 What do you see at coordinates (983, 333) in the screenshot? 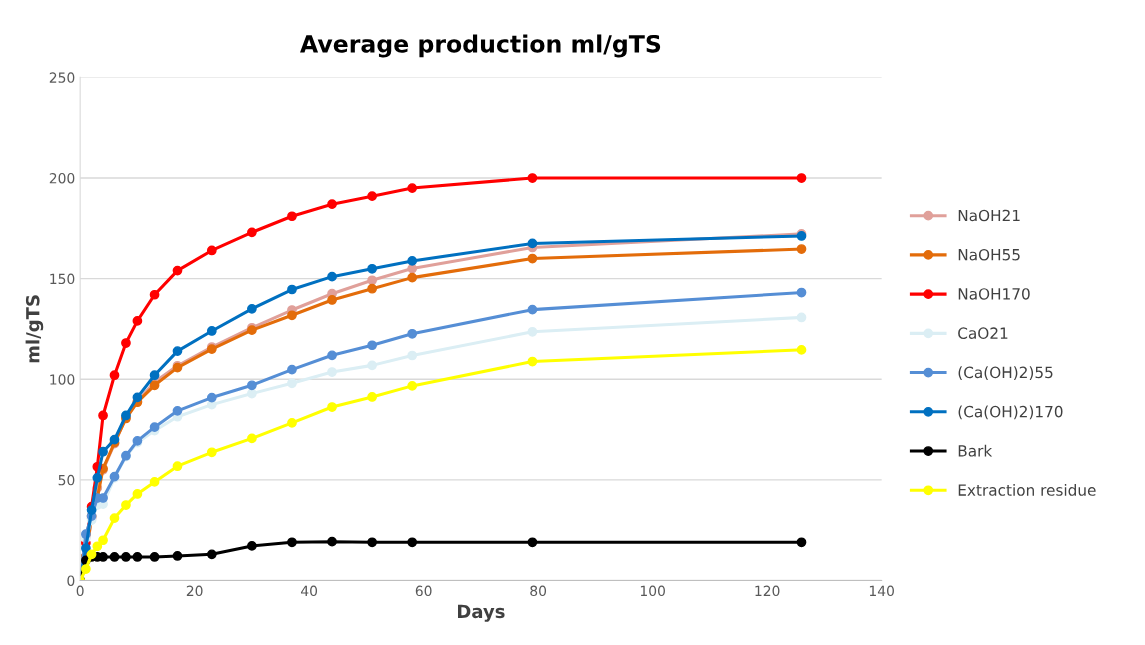
I see `legend-label: CaO21` at bounding box center [983, 333].